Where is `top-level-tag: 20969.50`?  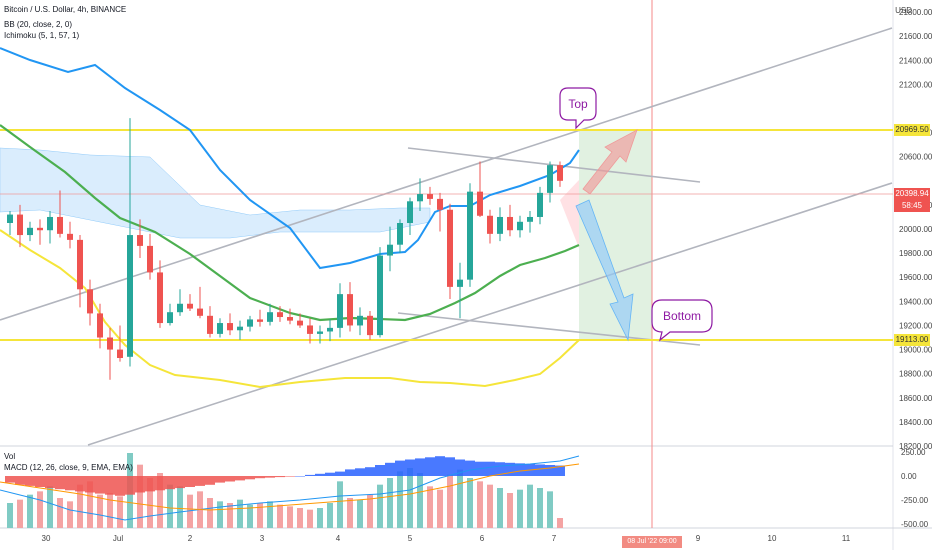 top-level-tag: 20969.50 is located at coordinates (912, 130).